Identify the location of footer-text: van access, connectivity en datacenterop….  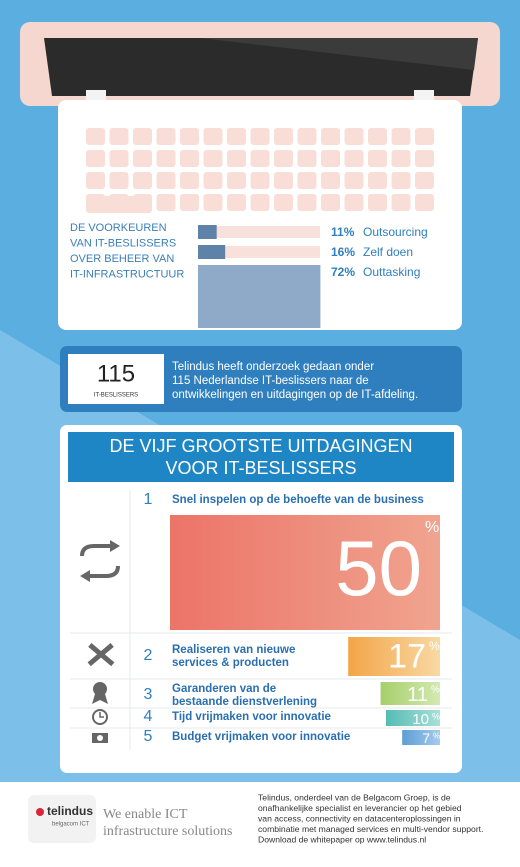
(359, 818).